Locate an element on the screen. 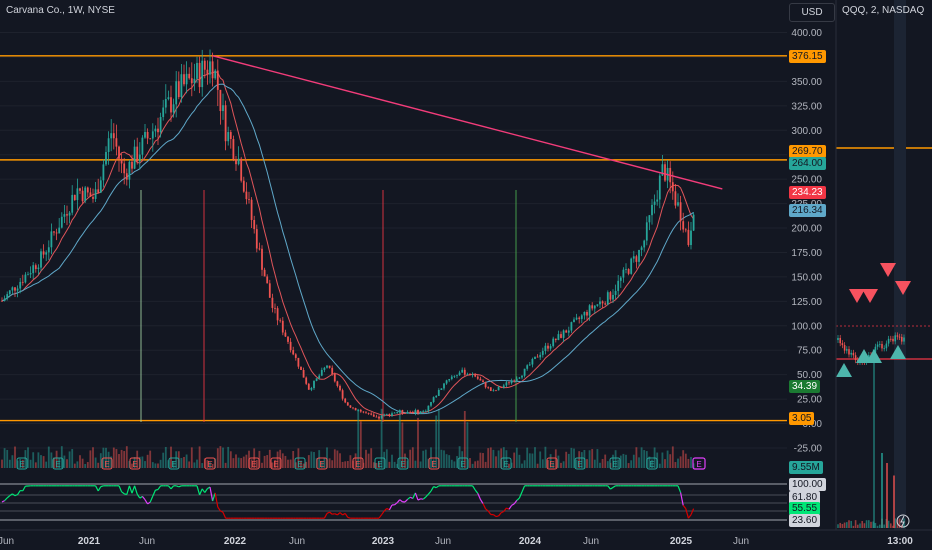 The image size is (932, 550). price-tick: 175.00 is located at coordinates (806, 253).